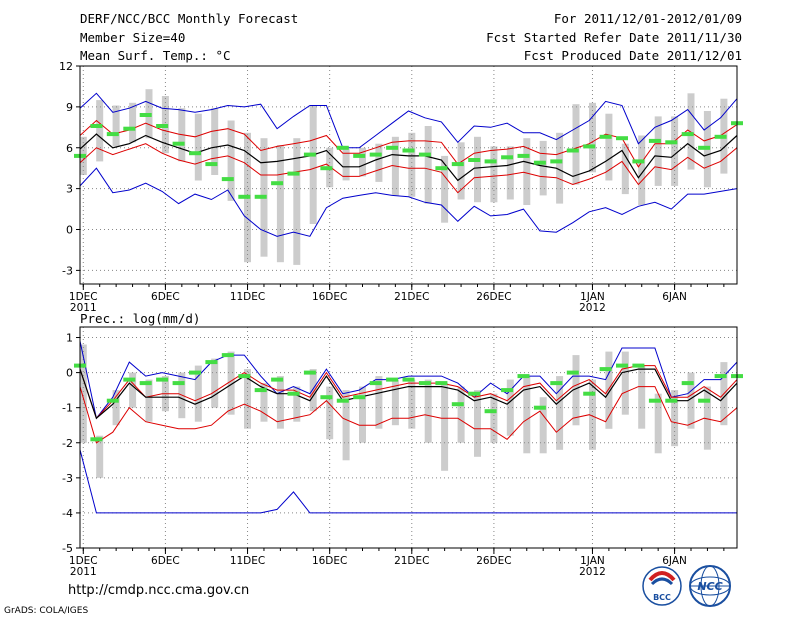 This screenshot has height=618, width=800. I want to click on member-size: Member Size=40, so click(133, 37).